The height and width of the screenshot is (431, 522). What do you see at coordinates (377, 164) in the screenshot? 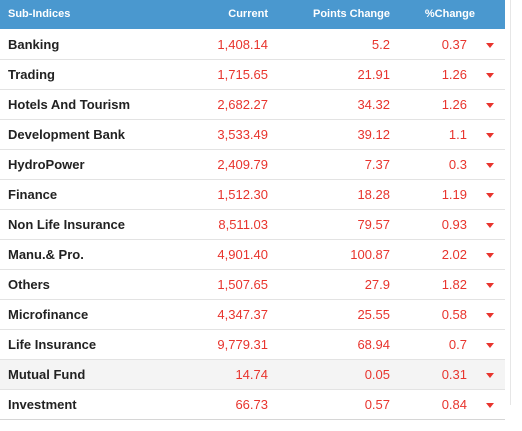
I see `points-change-value: 7.37` at bounding box center [377, 164].